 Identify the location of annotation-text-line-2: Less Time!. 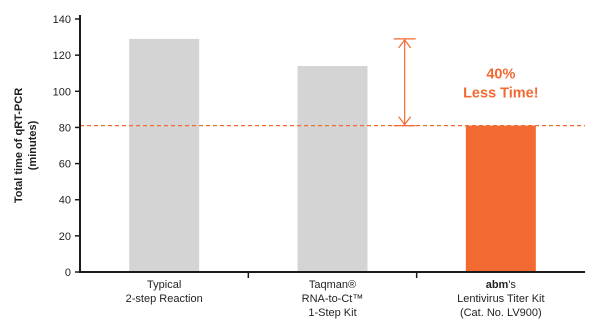
(501, 93).